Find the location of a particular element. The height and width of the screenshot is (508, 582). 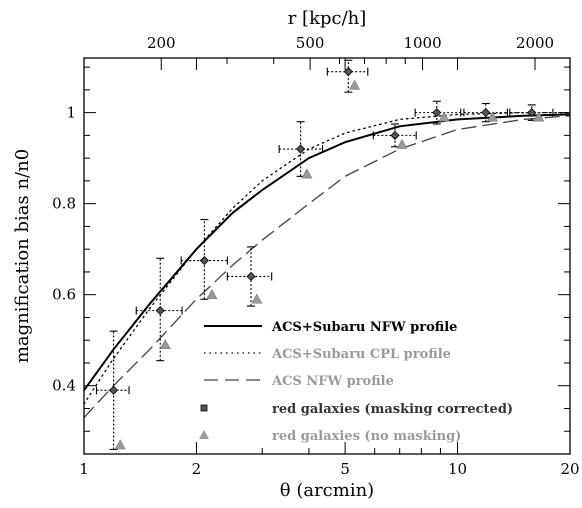

top-x-tick-label: 1000 is located at coordinates (422, 43).